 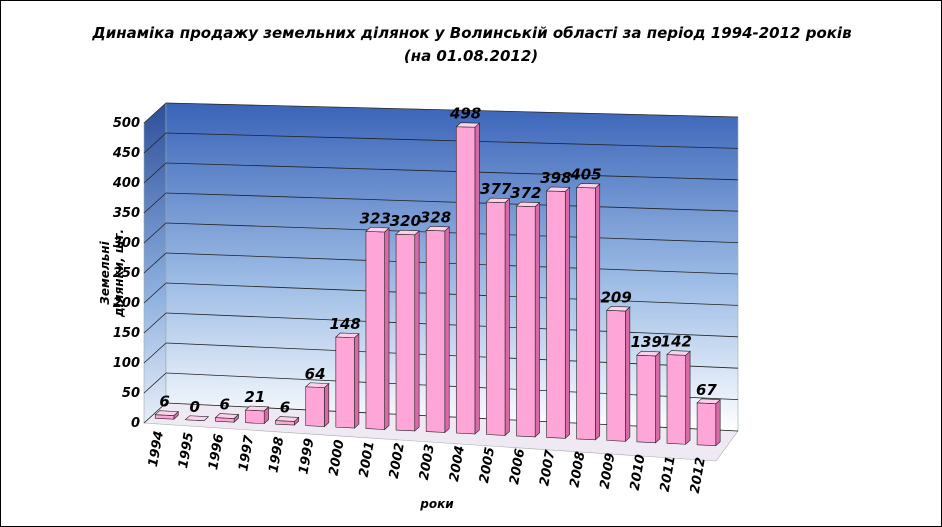 I want to click on bar-2006, so click(x=528, y=319).